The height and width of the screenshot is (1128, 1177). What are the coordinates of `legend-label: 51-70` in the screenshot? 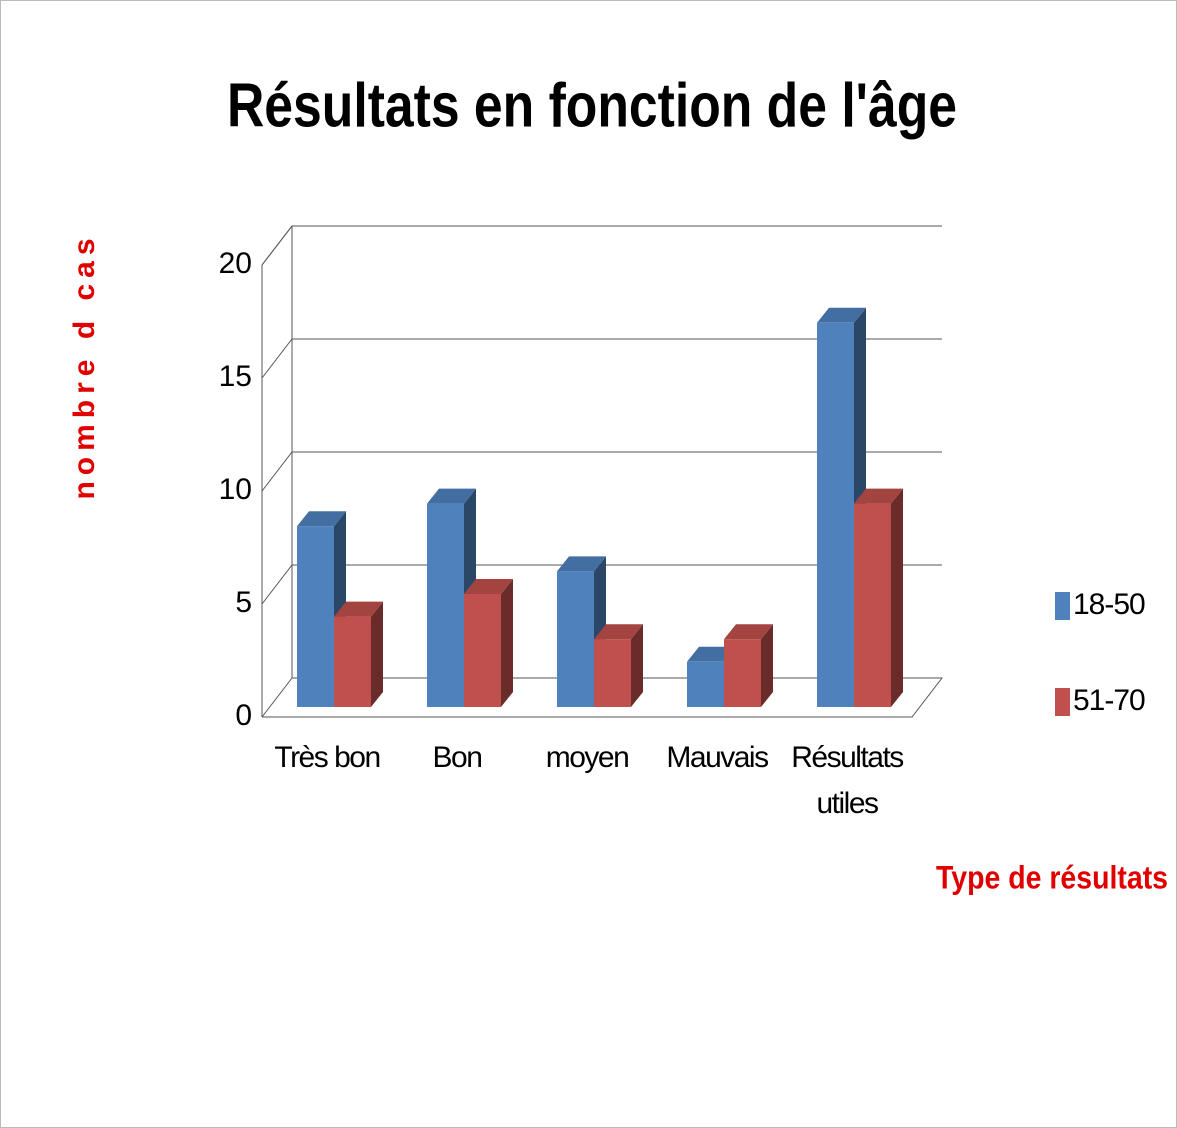 It's located at (1109, 700).